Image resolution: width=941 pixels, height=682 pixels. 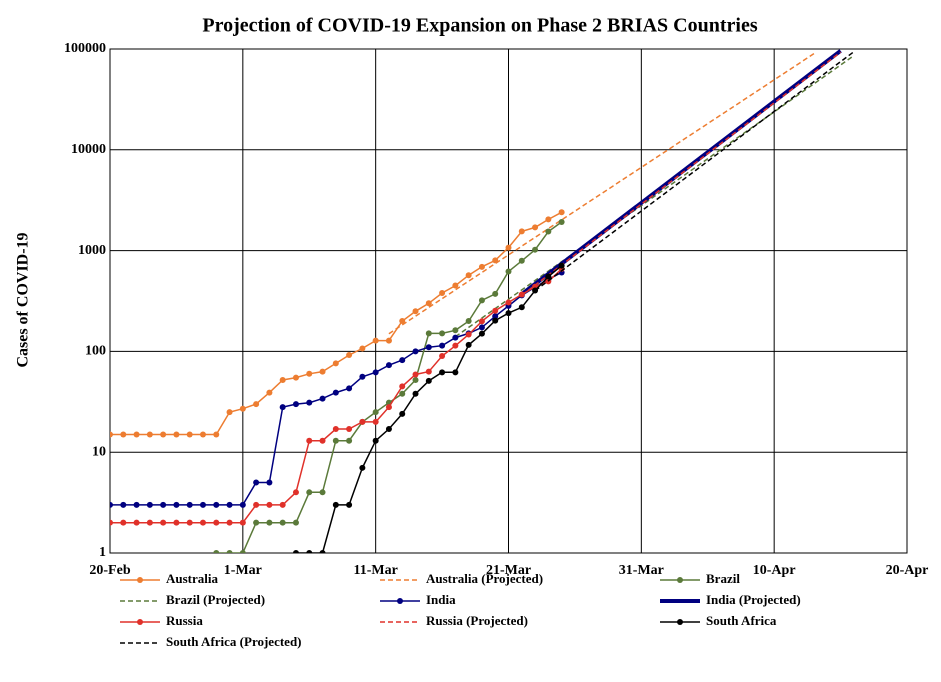 What do you see at coordinates (95, 351) in the screenshot?
I see `y-tick-label: 100` at bounding box center [95, 351].